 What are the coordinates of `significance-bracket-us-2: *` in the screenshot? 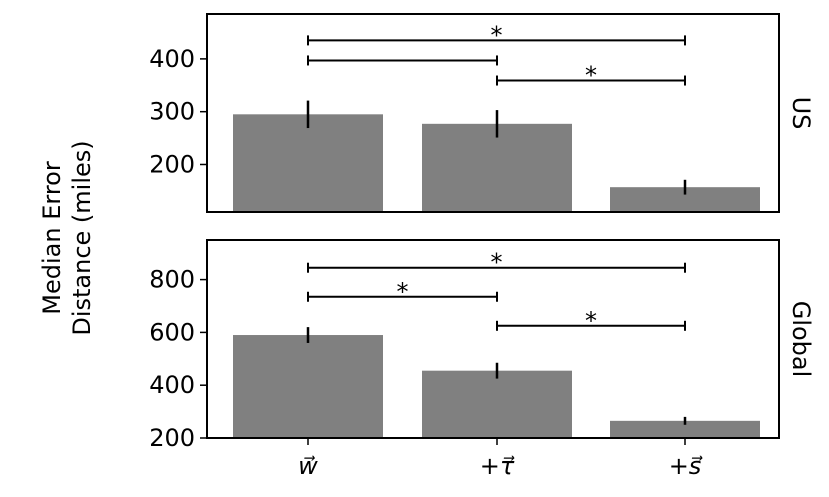 It's located at (591, 76).